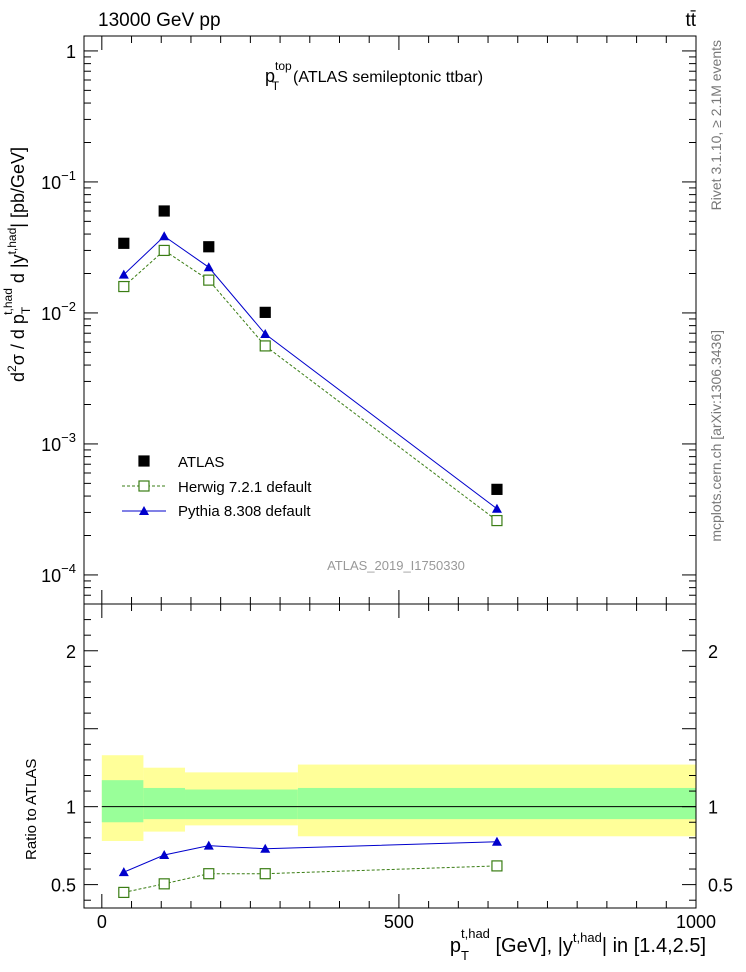 The image size is (746, 972). Describe the element at coordinates (71, 808) in the screenshot. I see `ratio-y-tick-label-left: 1` at that location.